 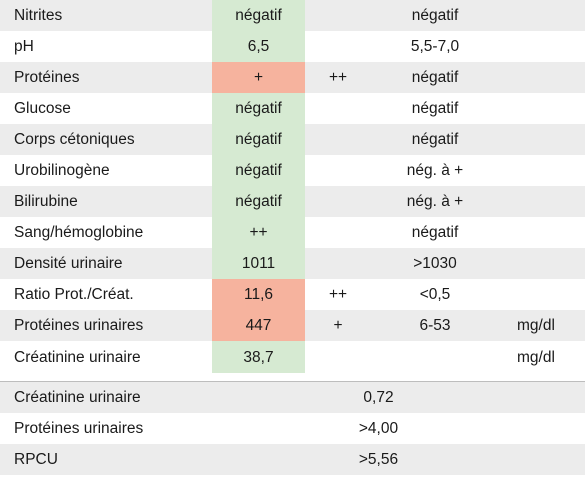 I want to click on row-label: Sang/hémoglobine, so click(x=106, y=232).